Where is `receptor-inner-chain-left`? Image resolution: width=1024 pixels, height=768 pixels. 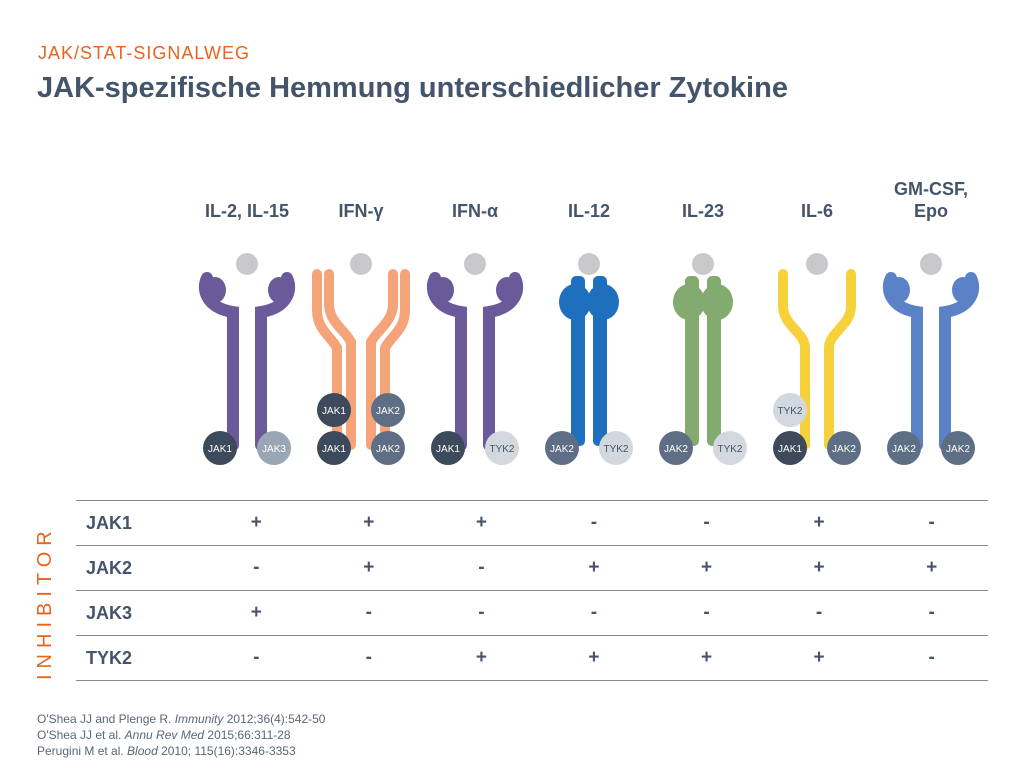
receptor-inner-chain-left is located at coordinates (340, 359).